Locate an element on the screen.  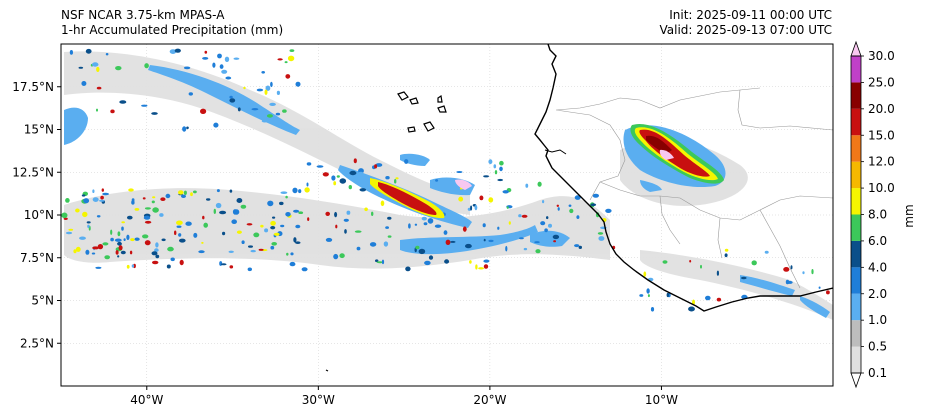
lat-tick-label: 12.5°N is located at coordinates (33, 172).